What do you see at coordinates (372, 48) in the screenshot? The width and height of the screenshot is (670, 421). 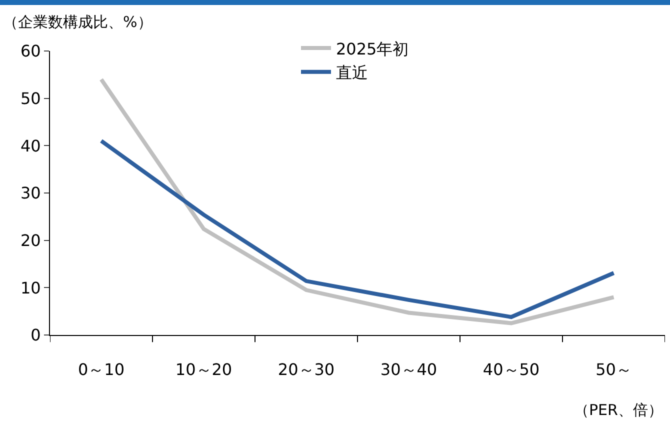 I see `legend-label: 2025年初` at bounding box center [372, 48].